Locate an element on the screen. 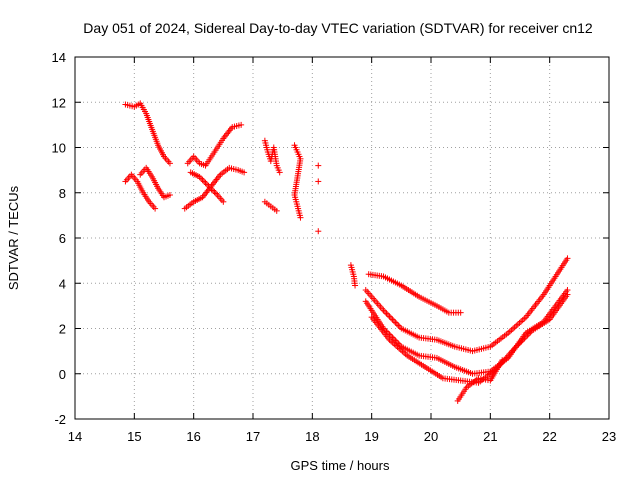 The height and width of the screenshot is (480, 640). y-tick-label: 0 is located at coordinates (62, 374).